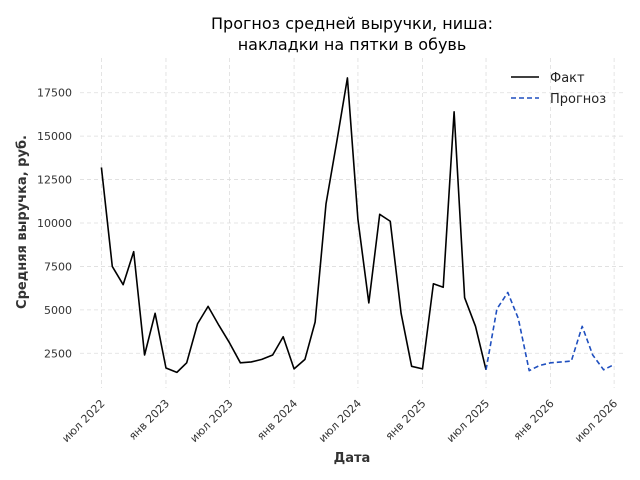 This screenshot has width=640, height=480. I want to click on y-axis-label: Средняя выручка, руб., so click(22, 222).